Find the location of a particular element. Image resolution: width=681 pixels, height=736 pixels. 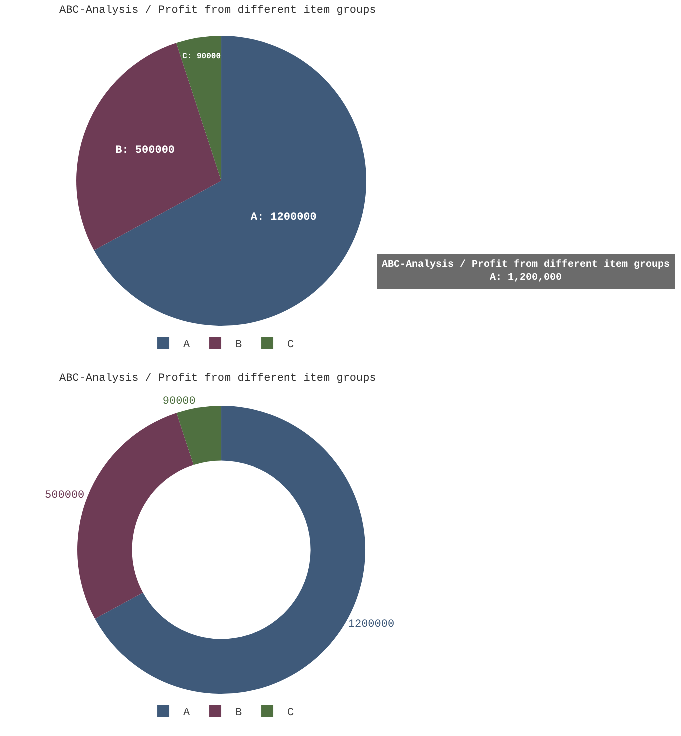

donut-slice is located at coordinates (199, 436).